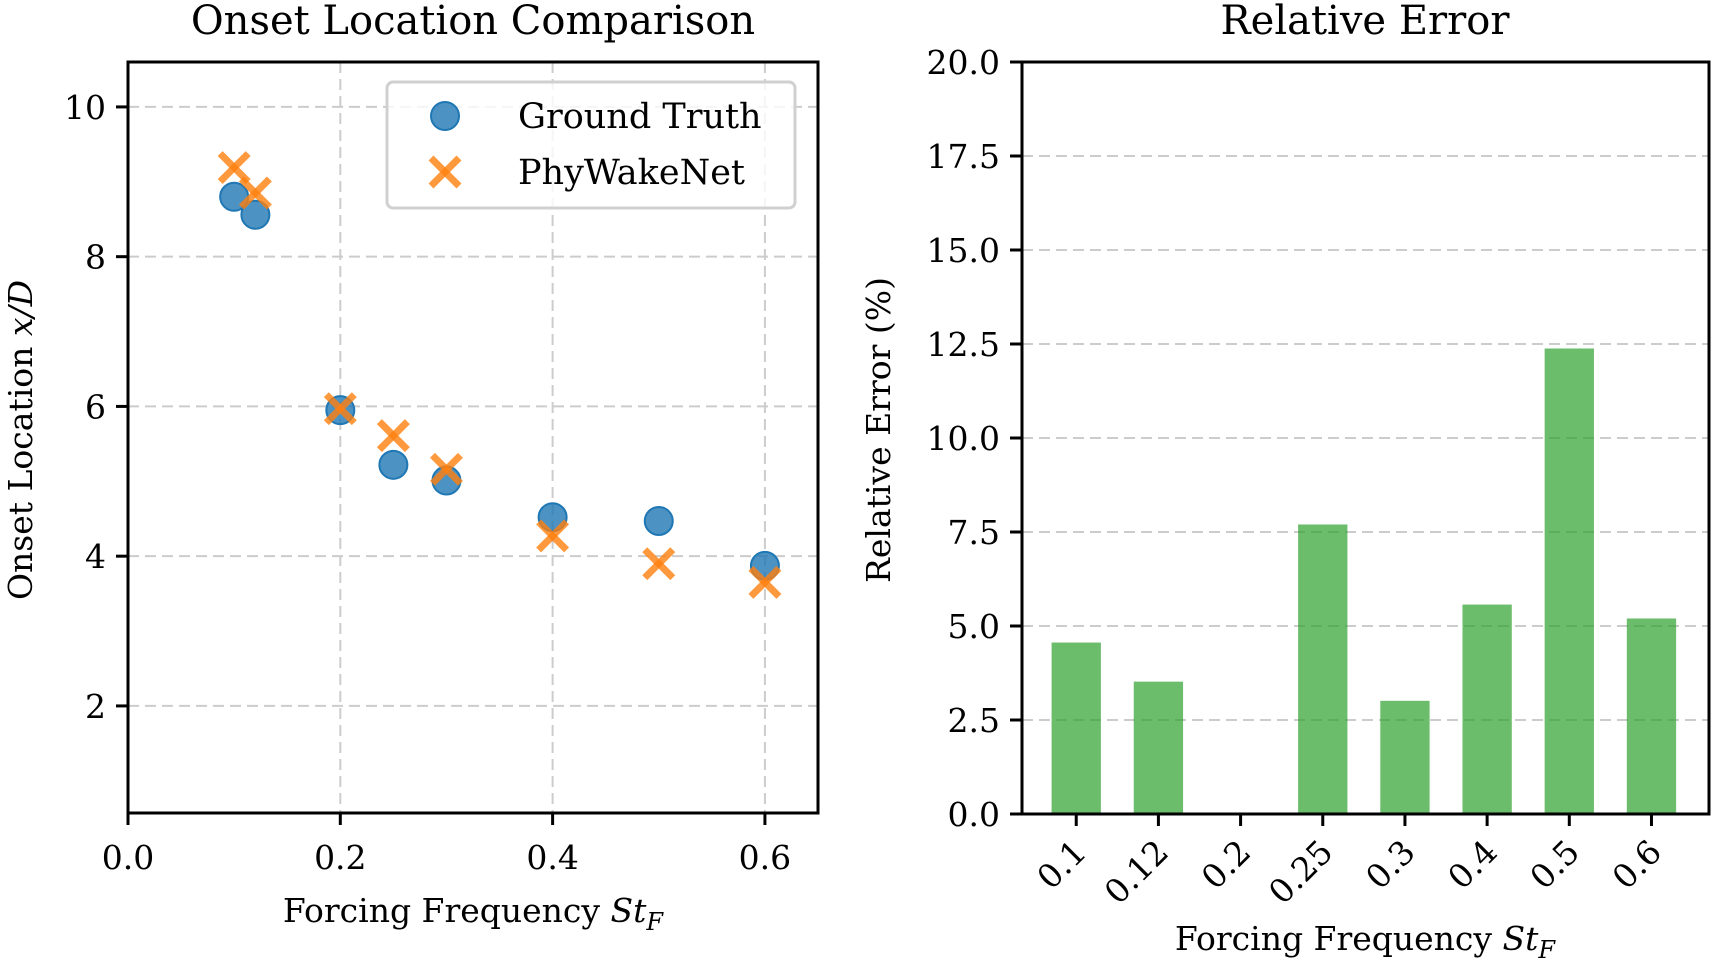  Describe the element at coordinates (95, 406) in the screenshot. I see `left-y-tick-label: 6` at that location.